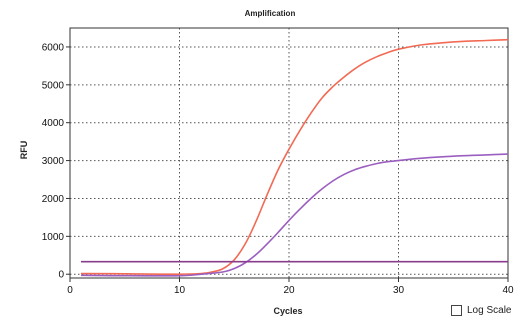 The width and height of the screenshot is (526, 324). What do you see at coordinates (53, 47) in the screenshot?
I see `y-tick-label-6: 6000` at bounding box center [53, 47].